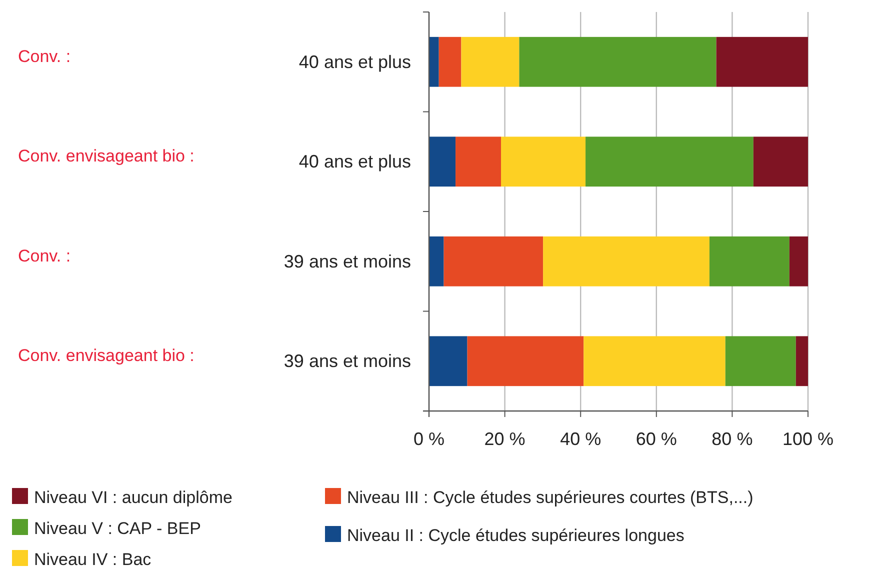 This screenshot has height=571, width=877. I want to click on x-tick-label: 60 %, so click(656, 439).